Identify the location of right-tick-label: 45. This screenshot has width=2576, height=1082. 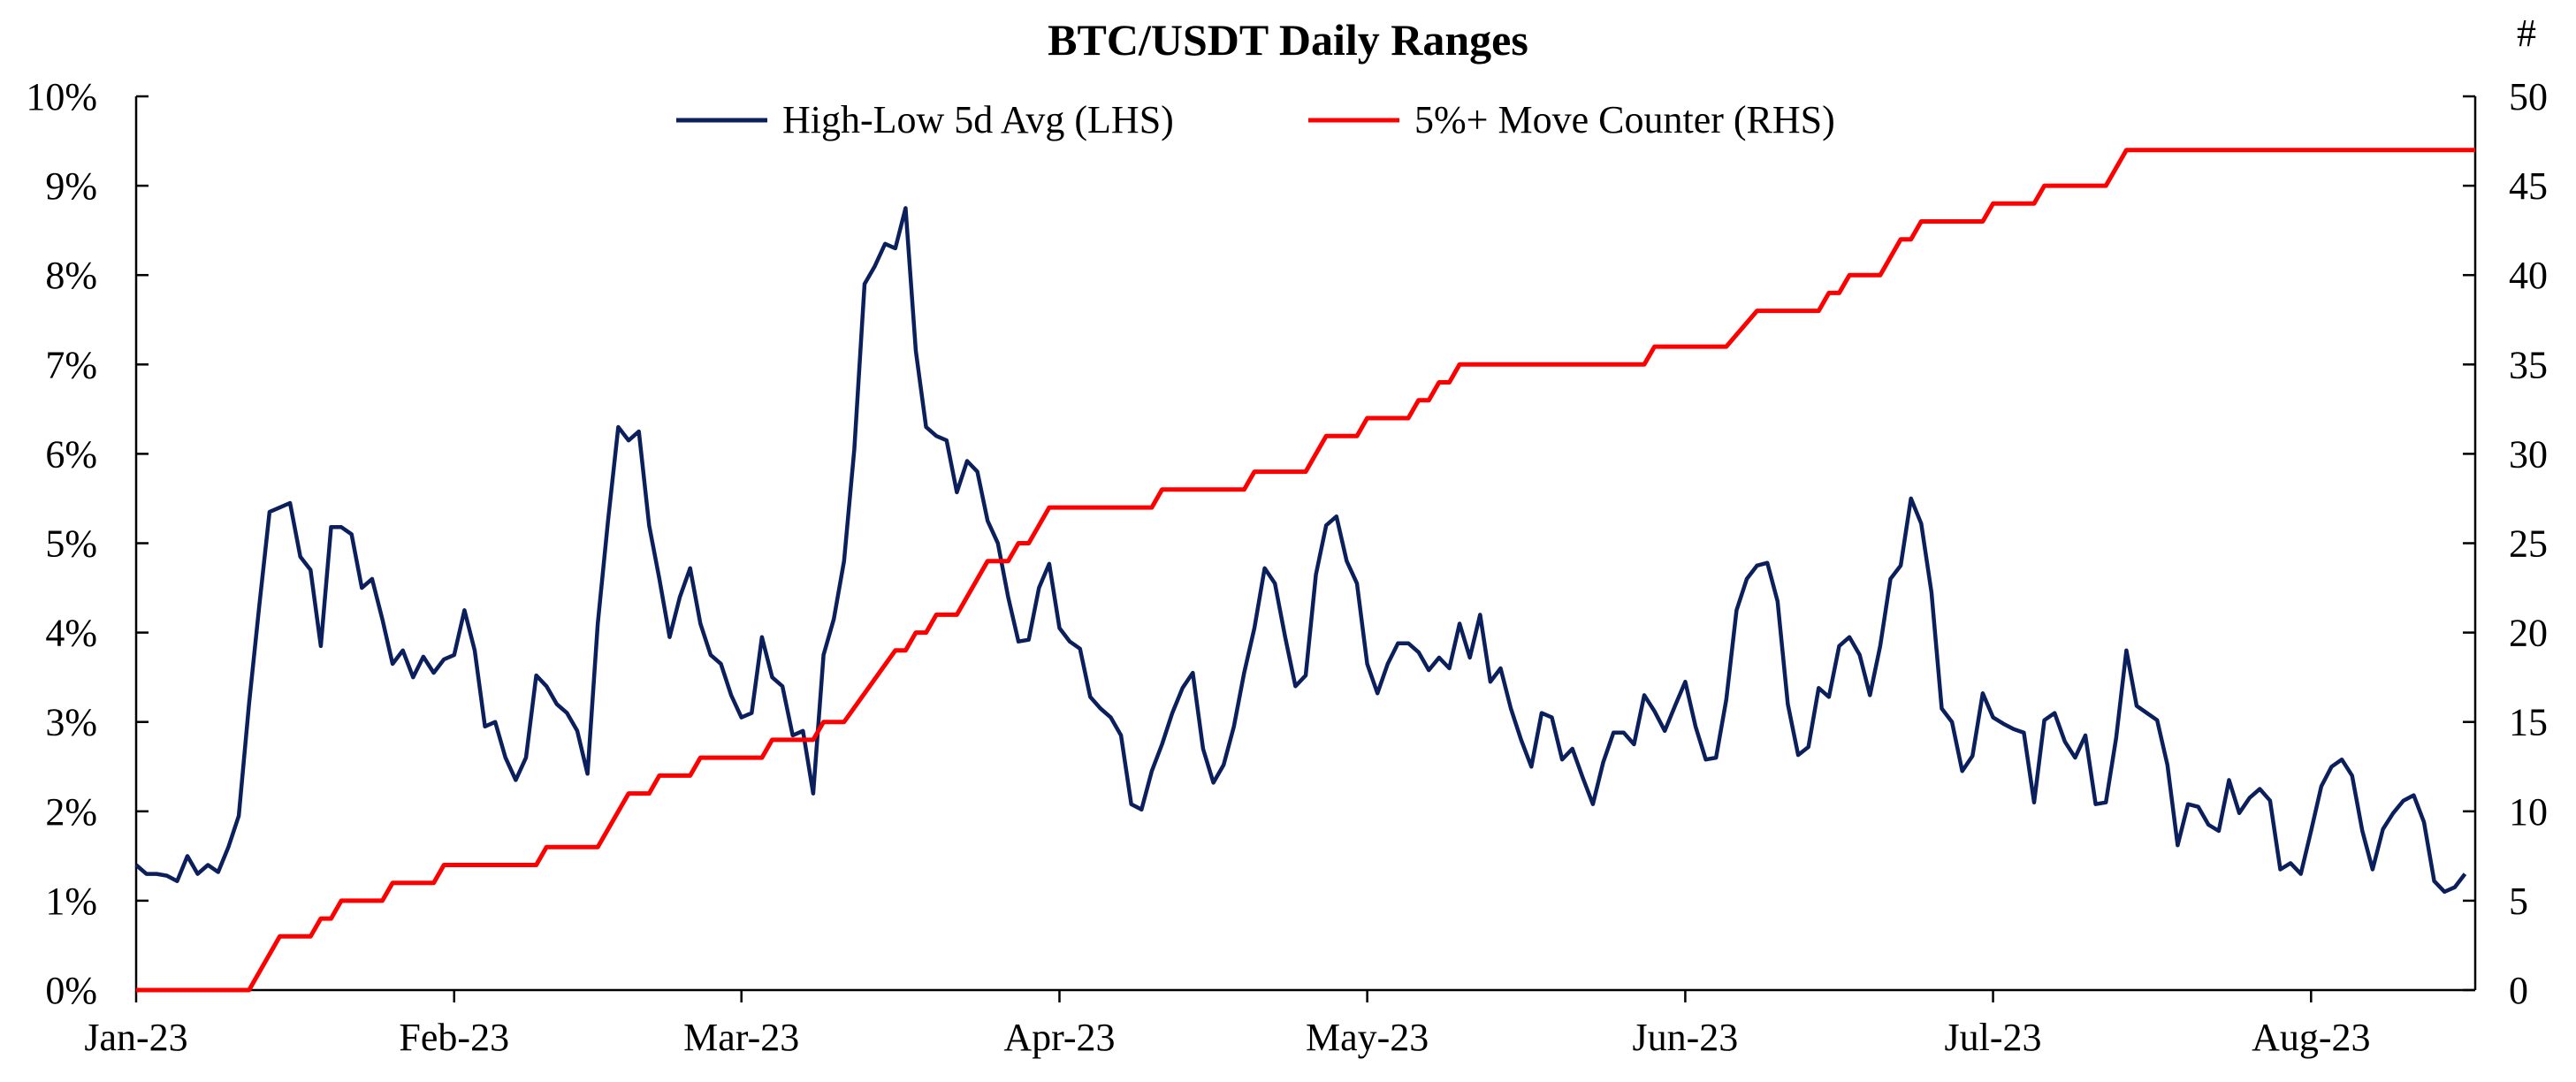
(2528, 186).